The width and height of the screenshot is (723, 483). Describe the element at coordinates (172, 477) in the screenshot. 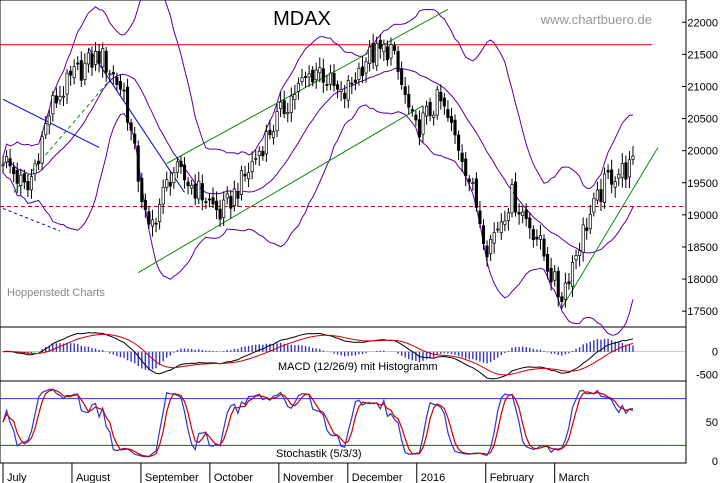

I see `x-tick-label: September` at that location.